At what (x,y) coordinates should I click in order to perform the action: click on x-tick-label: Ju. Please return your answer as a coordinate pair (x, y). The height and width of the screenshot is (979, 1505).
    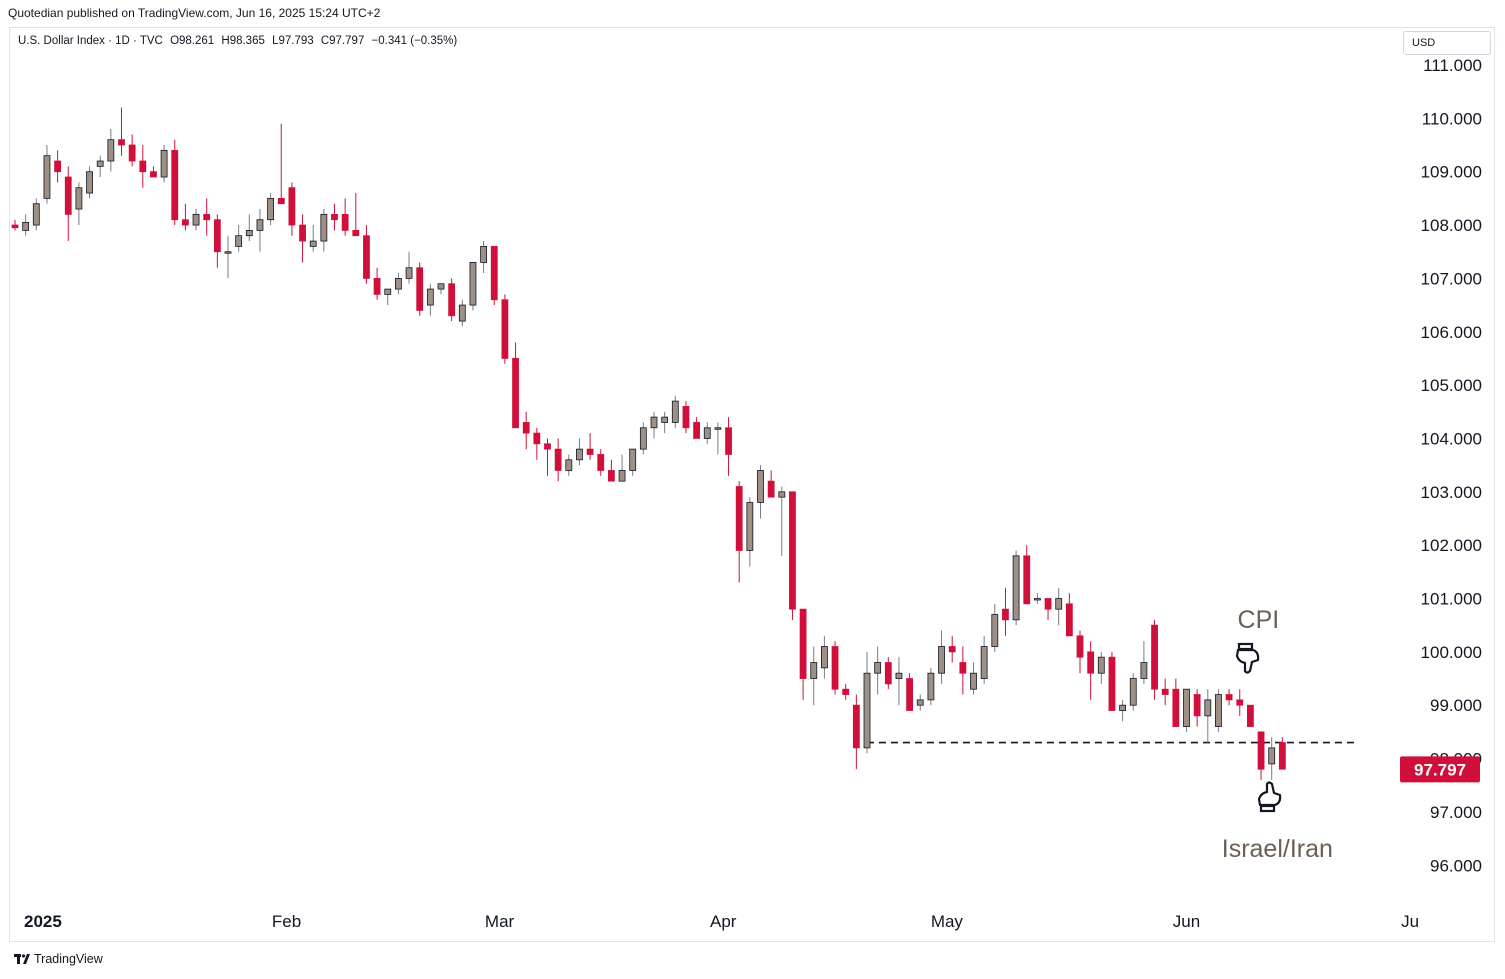
    Looking at the image, I should click on (1410, 921).